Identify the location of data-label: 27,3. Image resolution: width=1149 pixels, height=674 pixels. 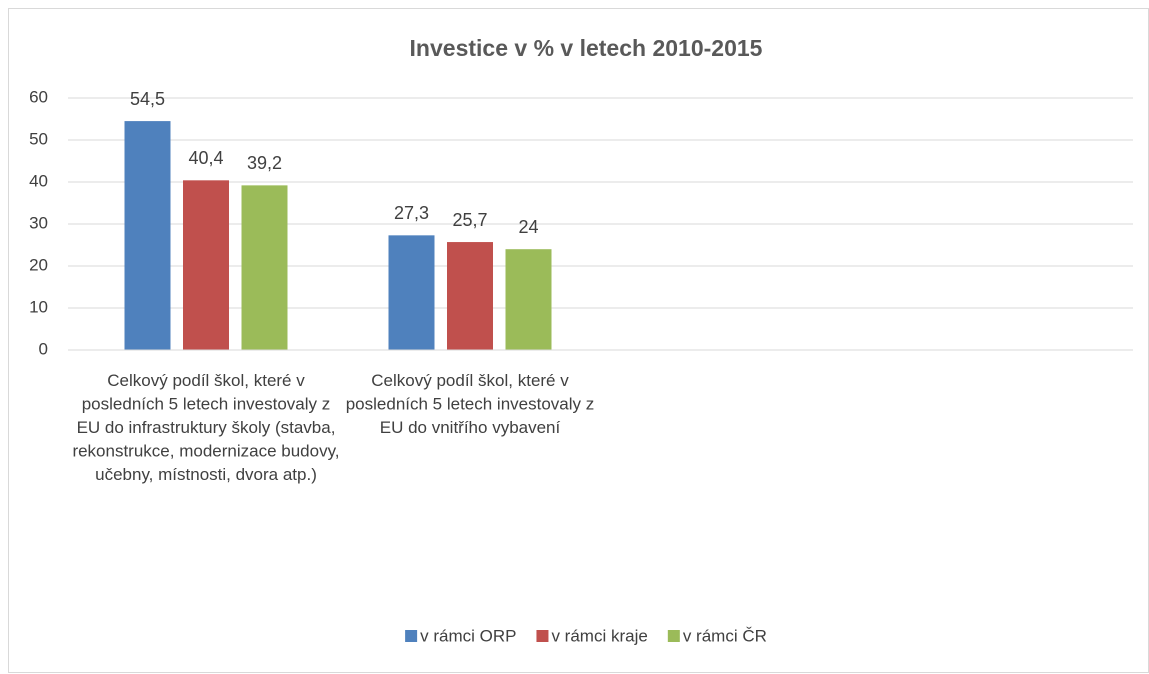
(411, 213).